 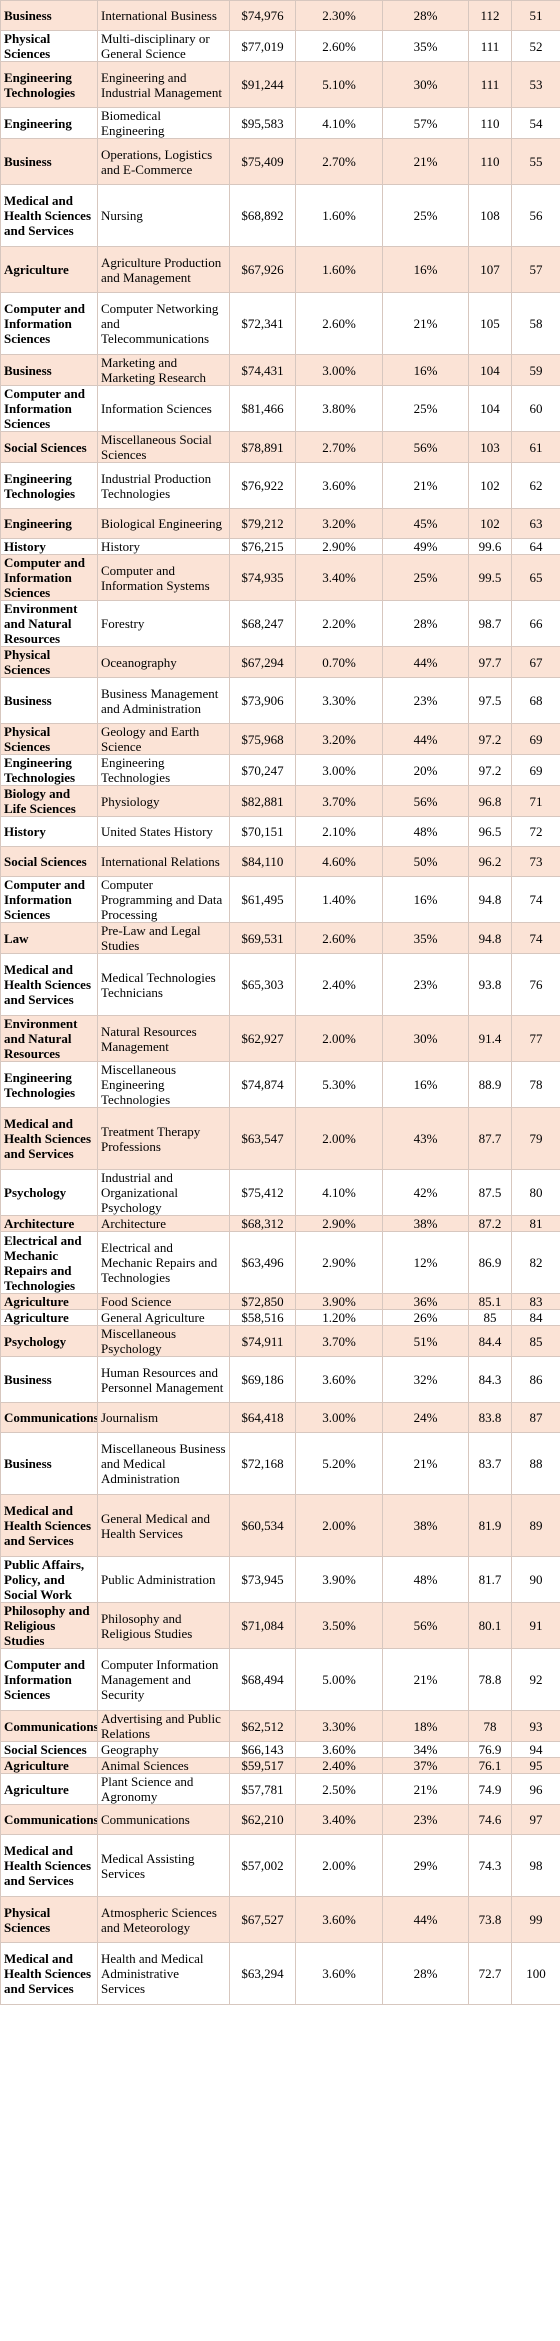 What do you see at coordinates (163, 1819) in the screenshot?
I see `major-cell: Communications` at bounding box center [163, 1819].